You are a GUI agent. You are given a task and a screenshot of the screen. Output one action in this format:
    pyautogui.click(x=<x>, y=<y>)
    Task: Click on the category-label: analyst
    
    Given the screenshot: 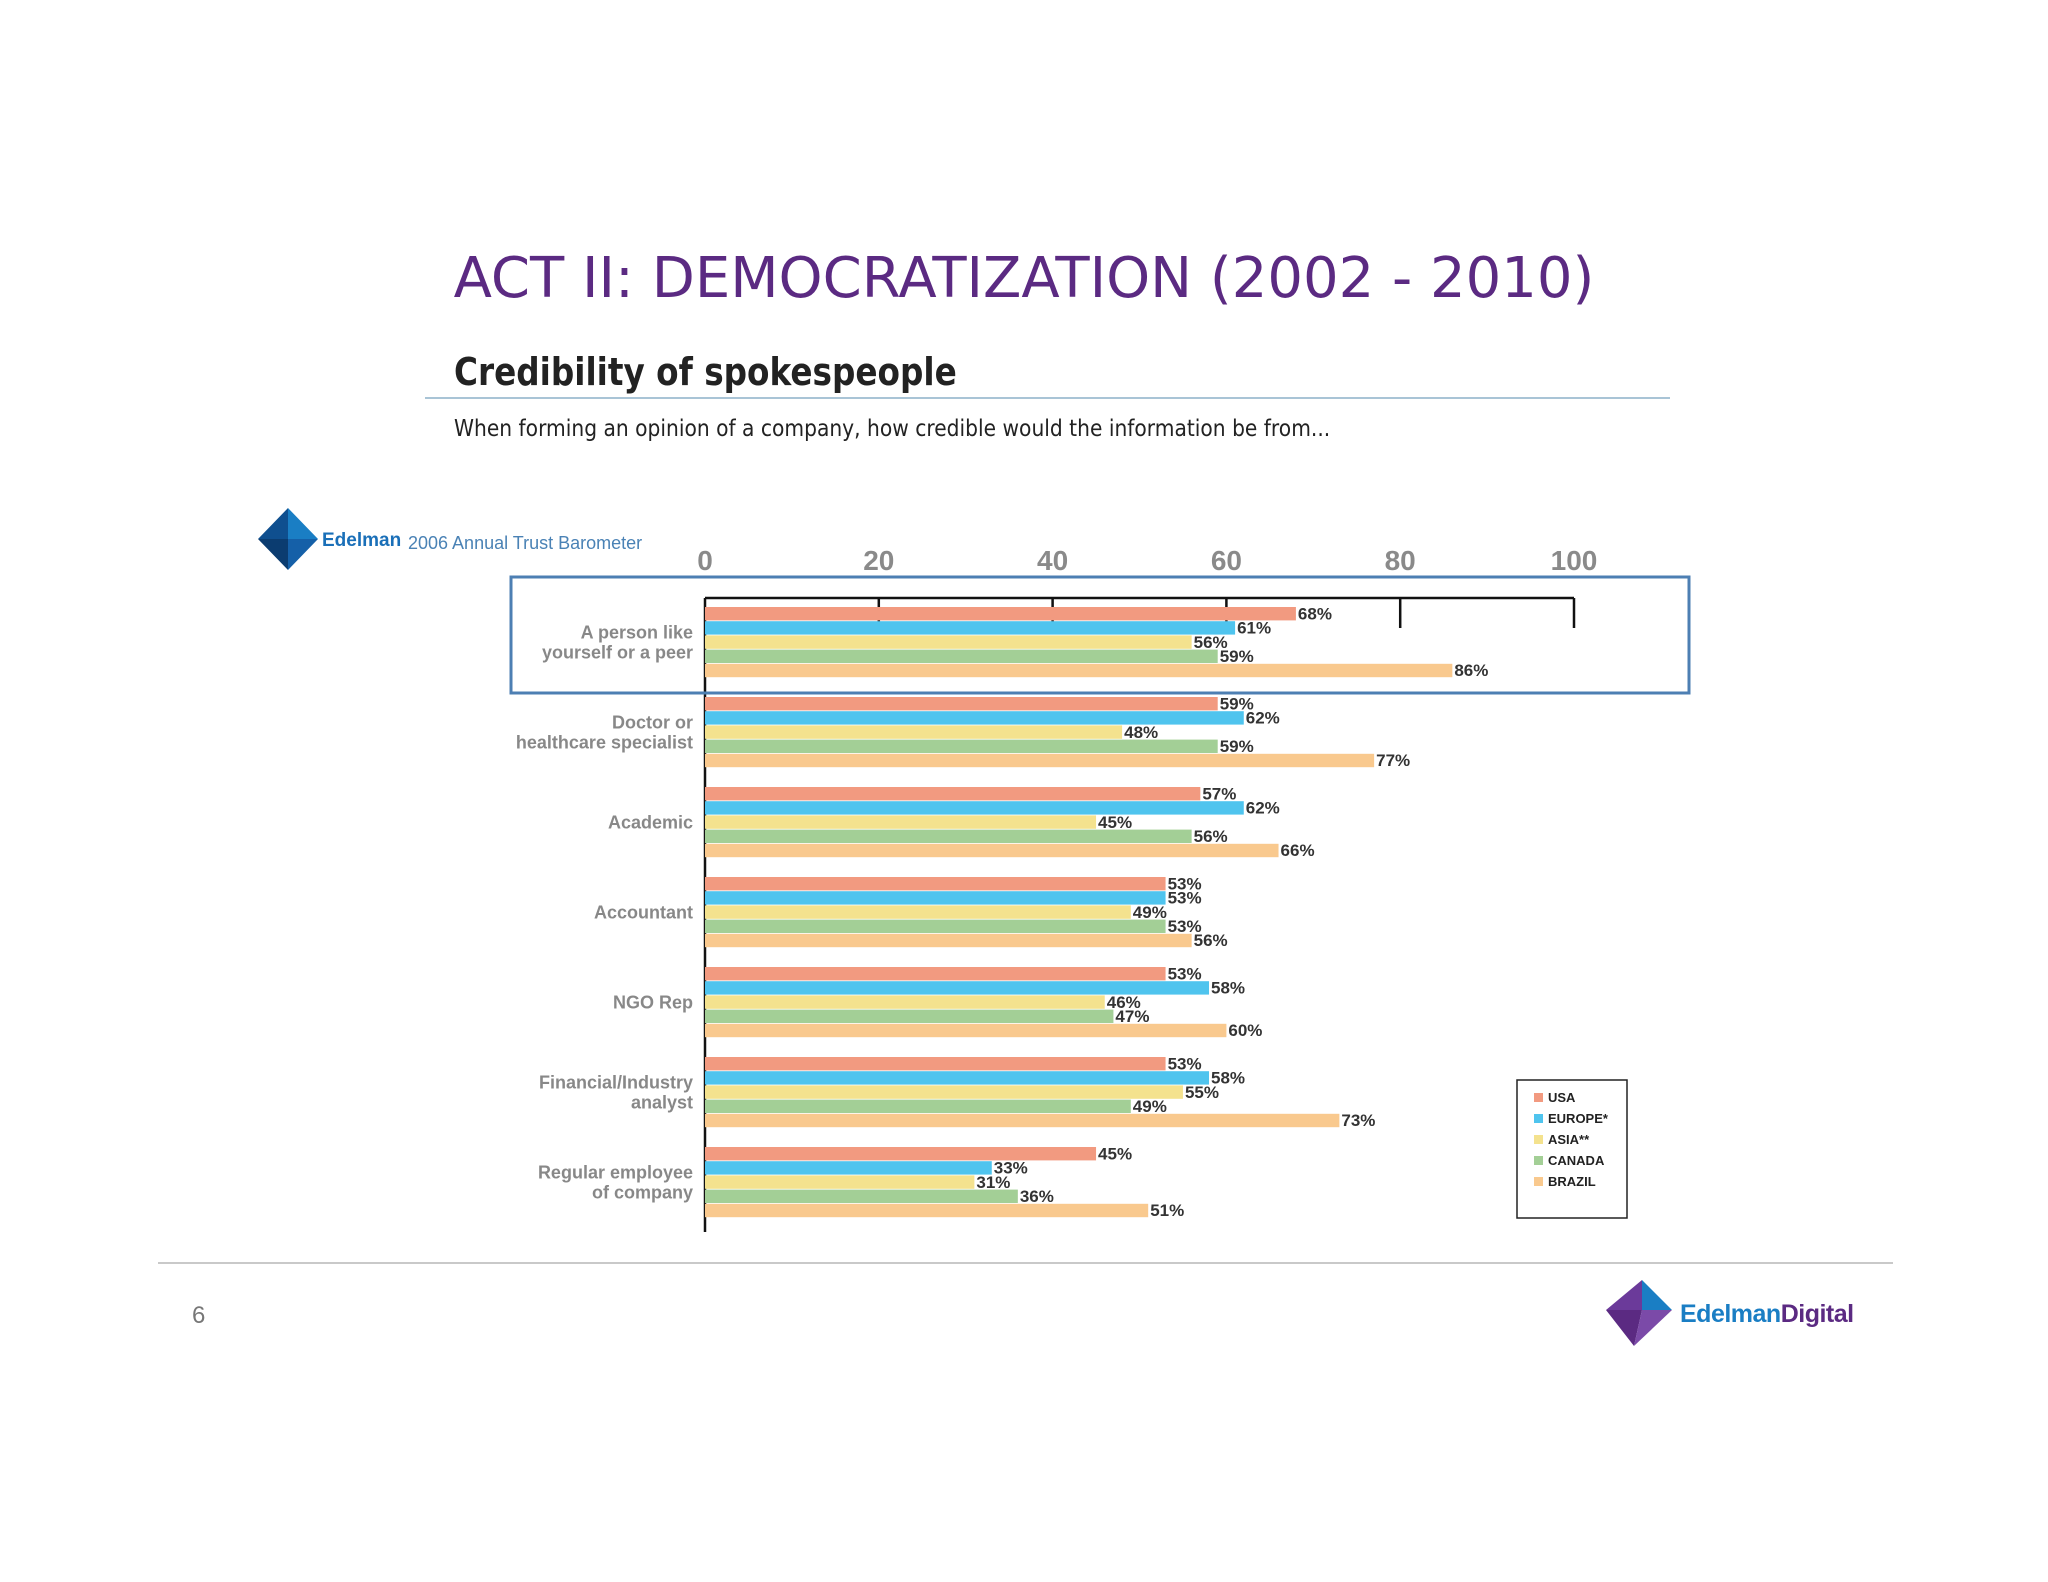 What is the action you would take?
    pyautogui.click(x=662, y=1103)
    